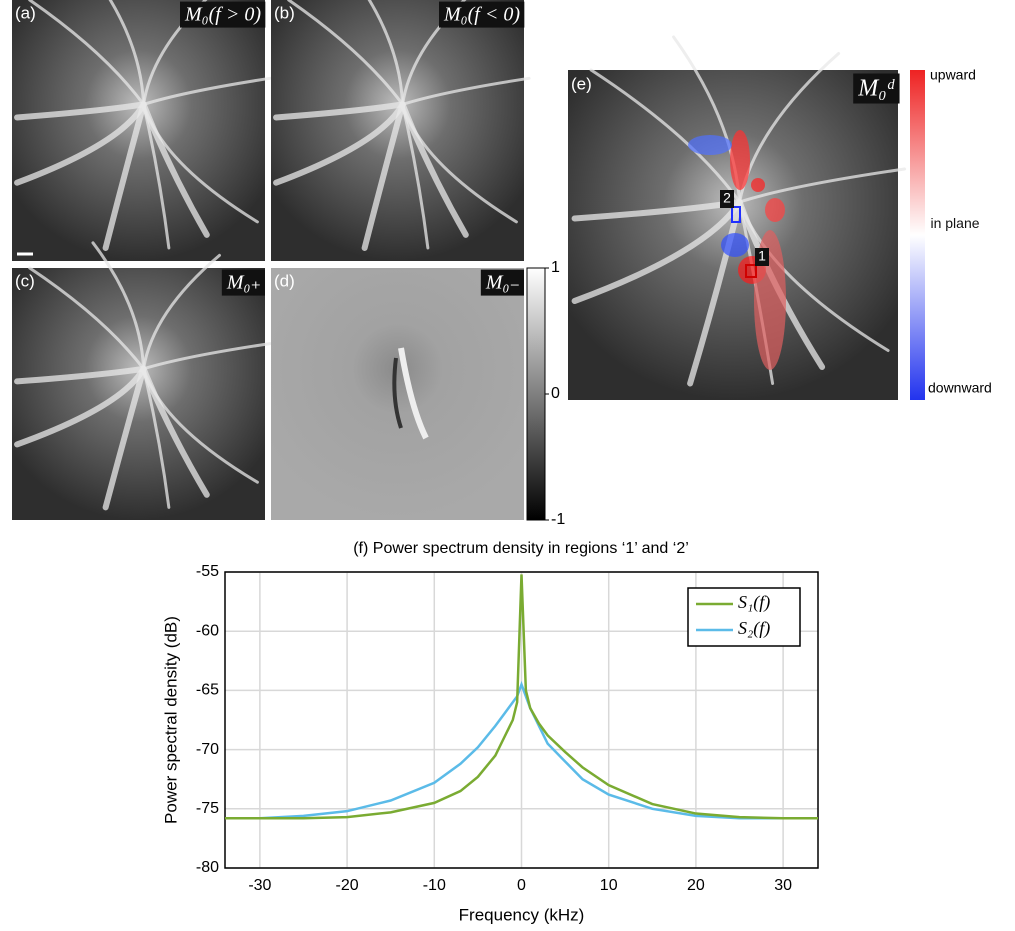 Image resolution: width=1015 pixels, height=931 pixels. I want to click on panel-label: M₀ᵈ, so click(876, 89).